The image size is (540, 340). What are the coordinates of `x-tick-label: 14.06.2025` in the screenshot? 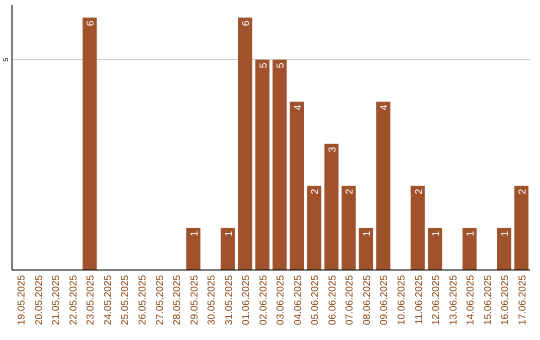 It's located at (471, 300).